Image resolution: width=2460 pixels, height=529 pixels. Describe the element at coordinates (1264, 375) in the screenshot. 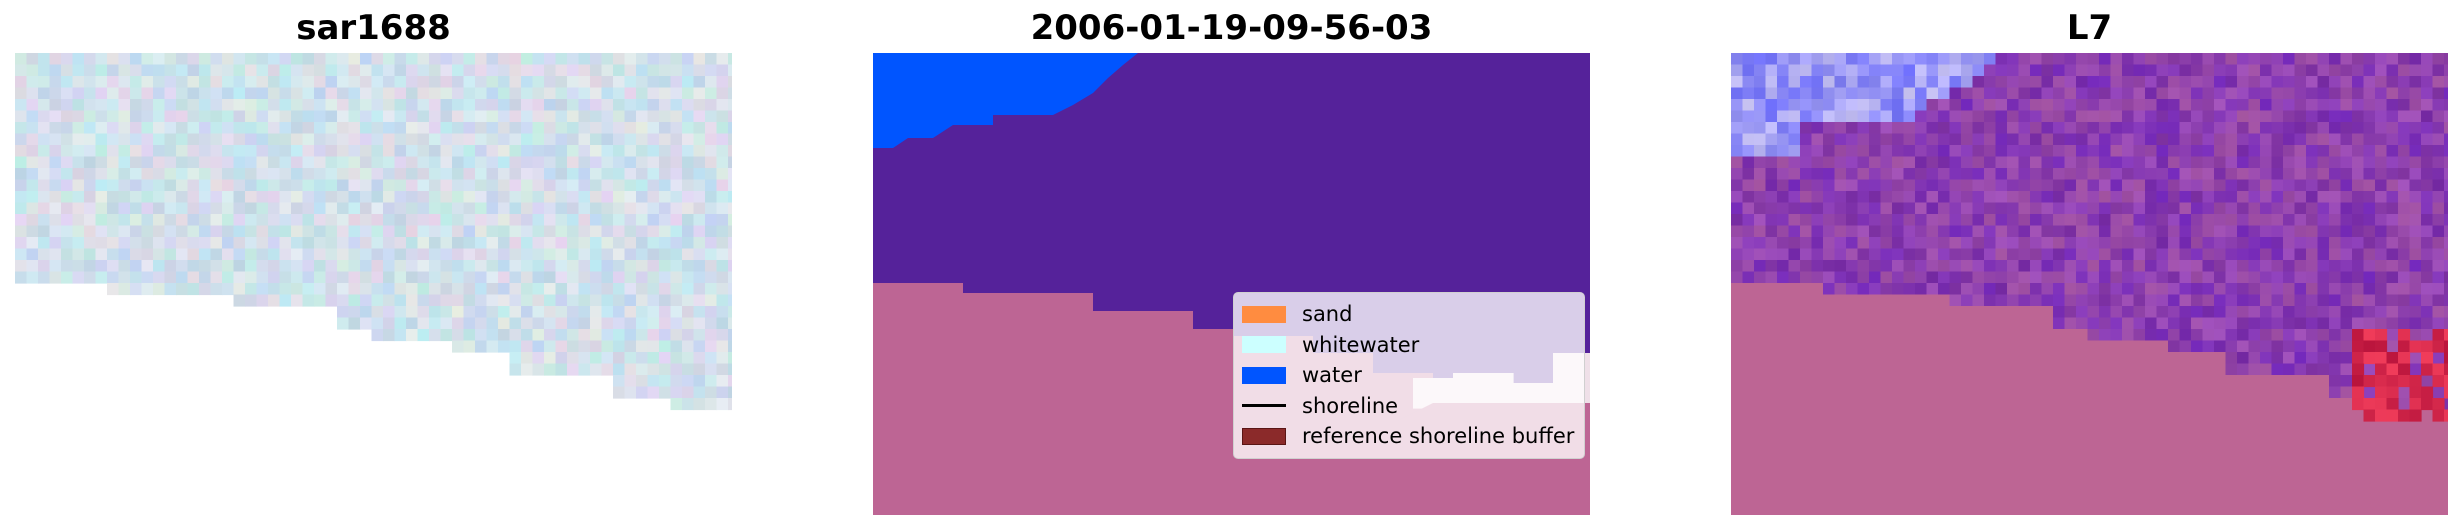

I see `legend-swatch-water` at that location.